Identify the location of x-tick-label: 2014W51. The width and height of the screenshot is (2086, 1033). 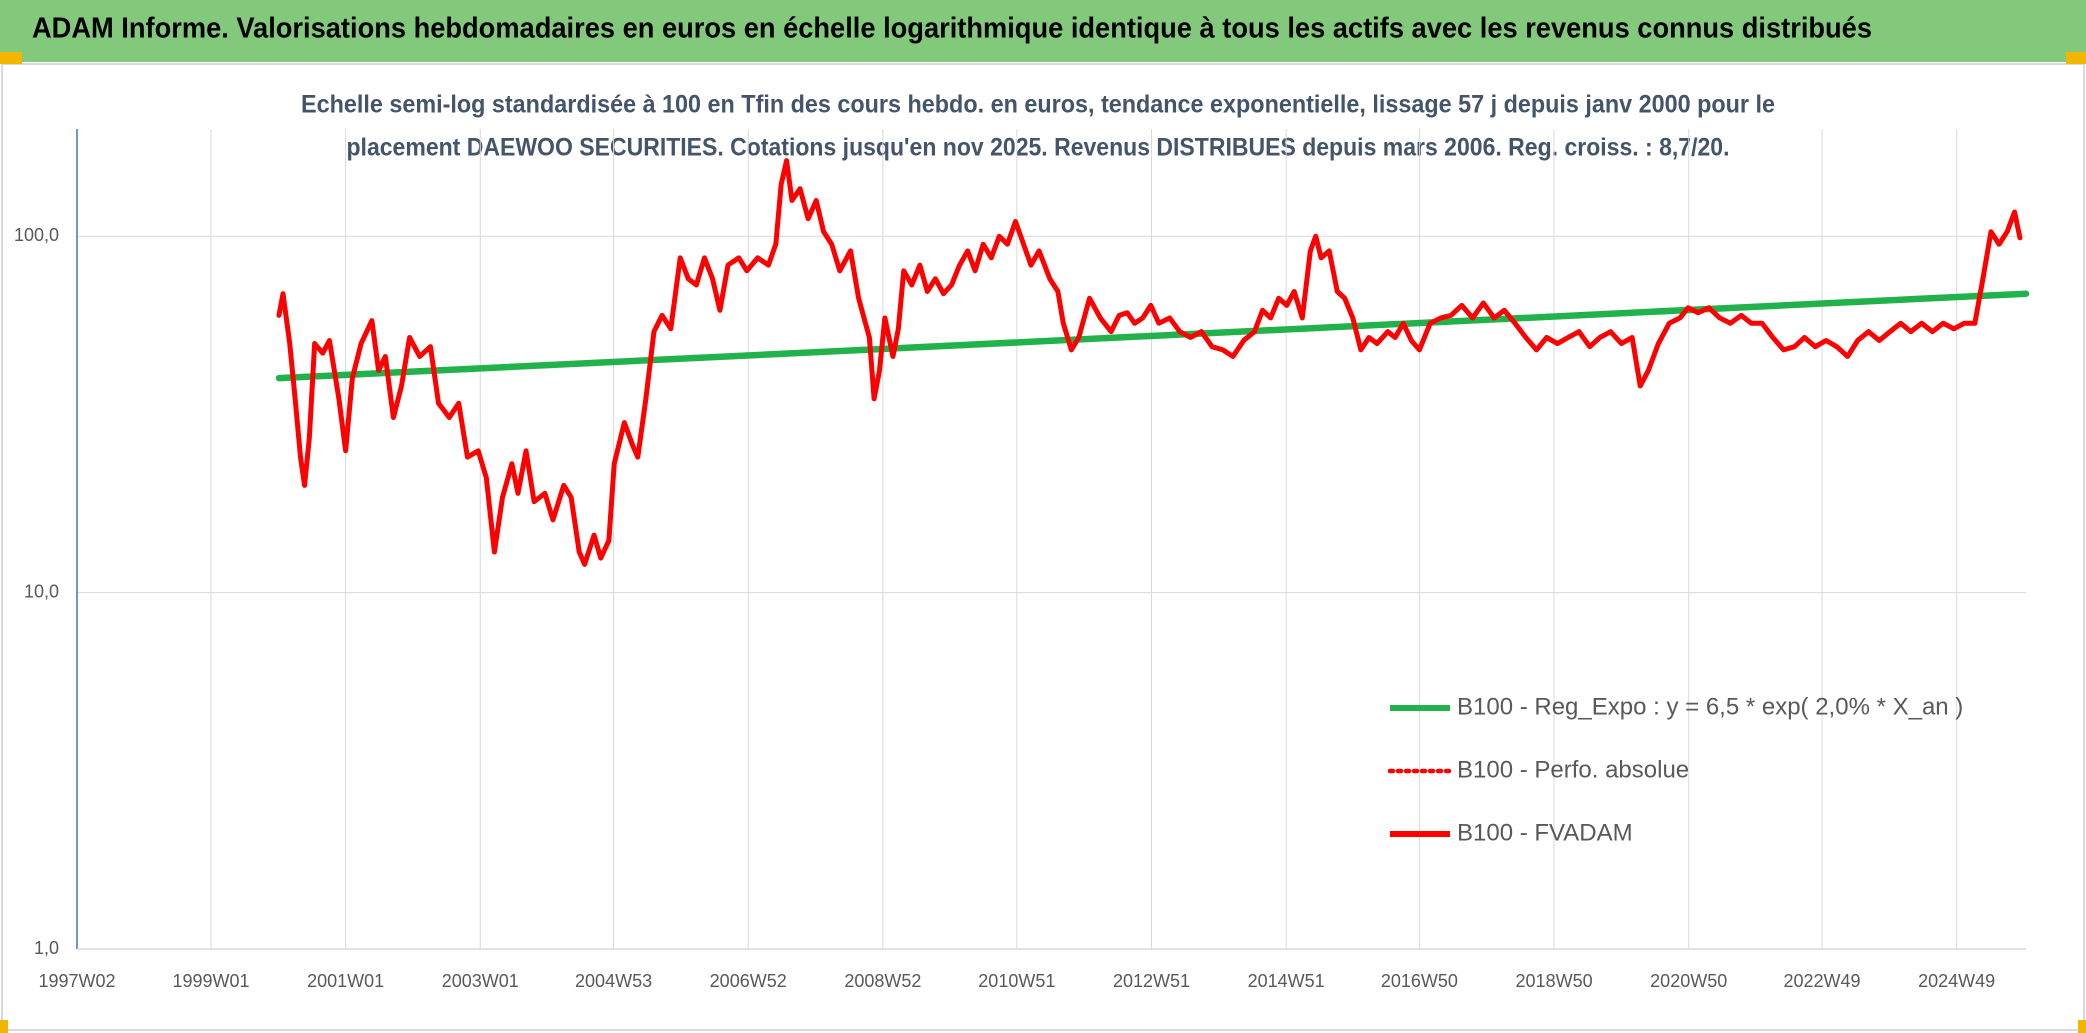
(1286, 981).